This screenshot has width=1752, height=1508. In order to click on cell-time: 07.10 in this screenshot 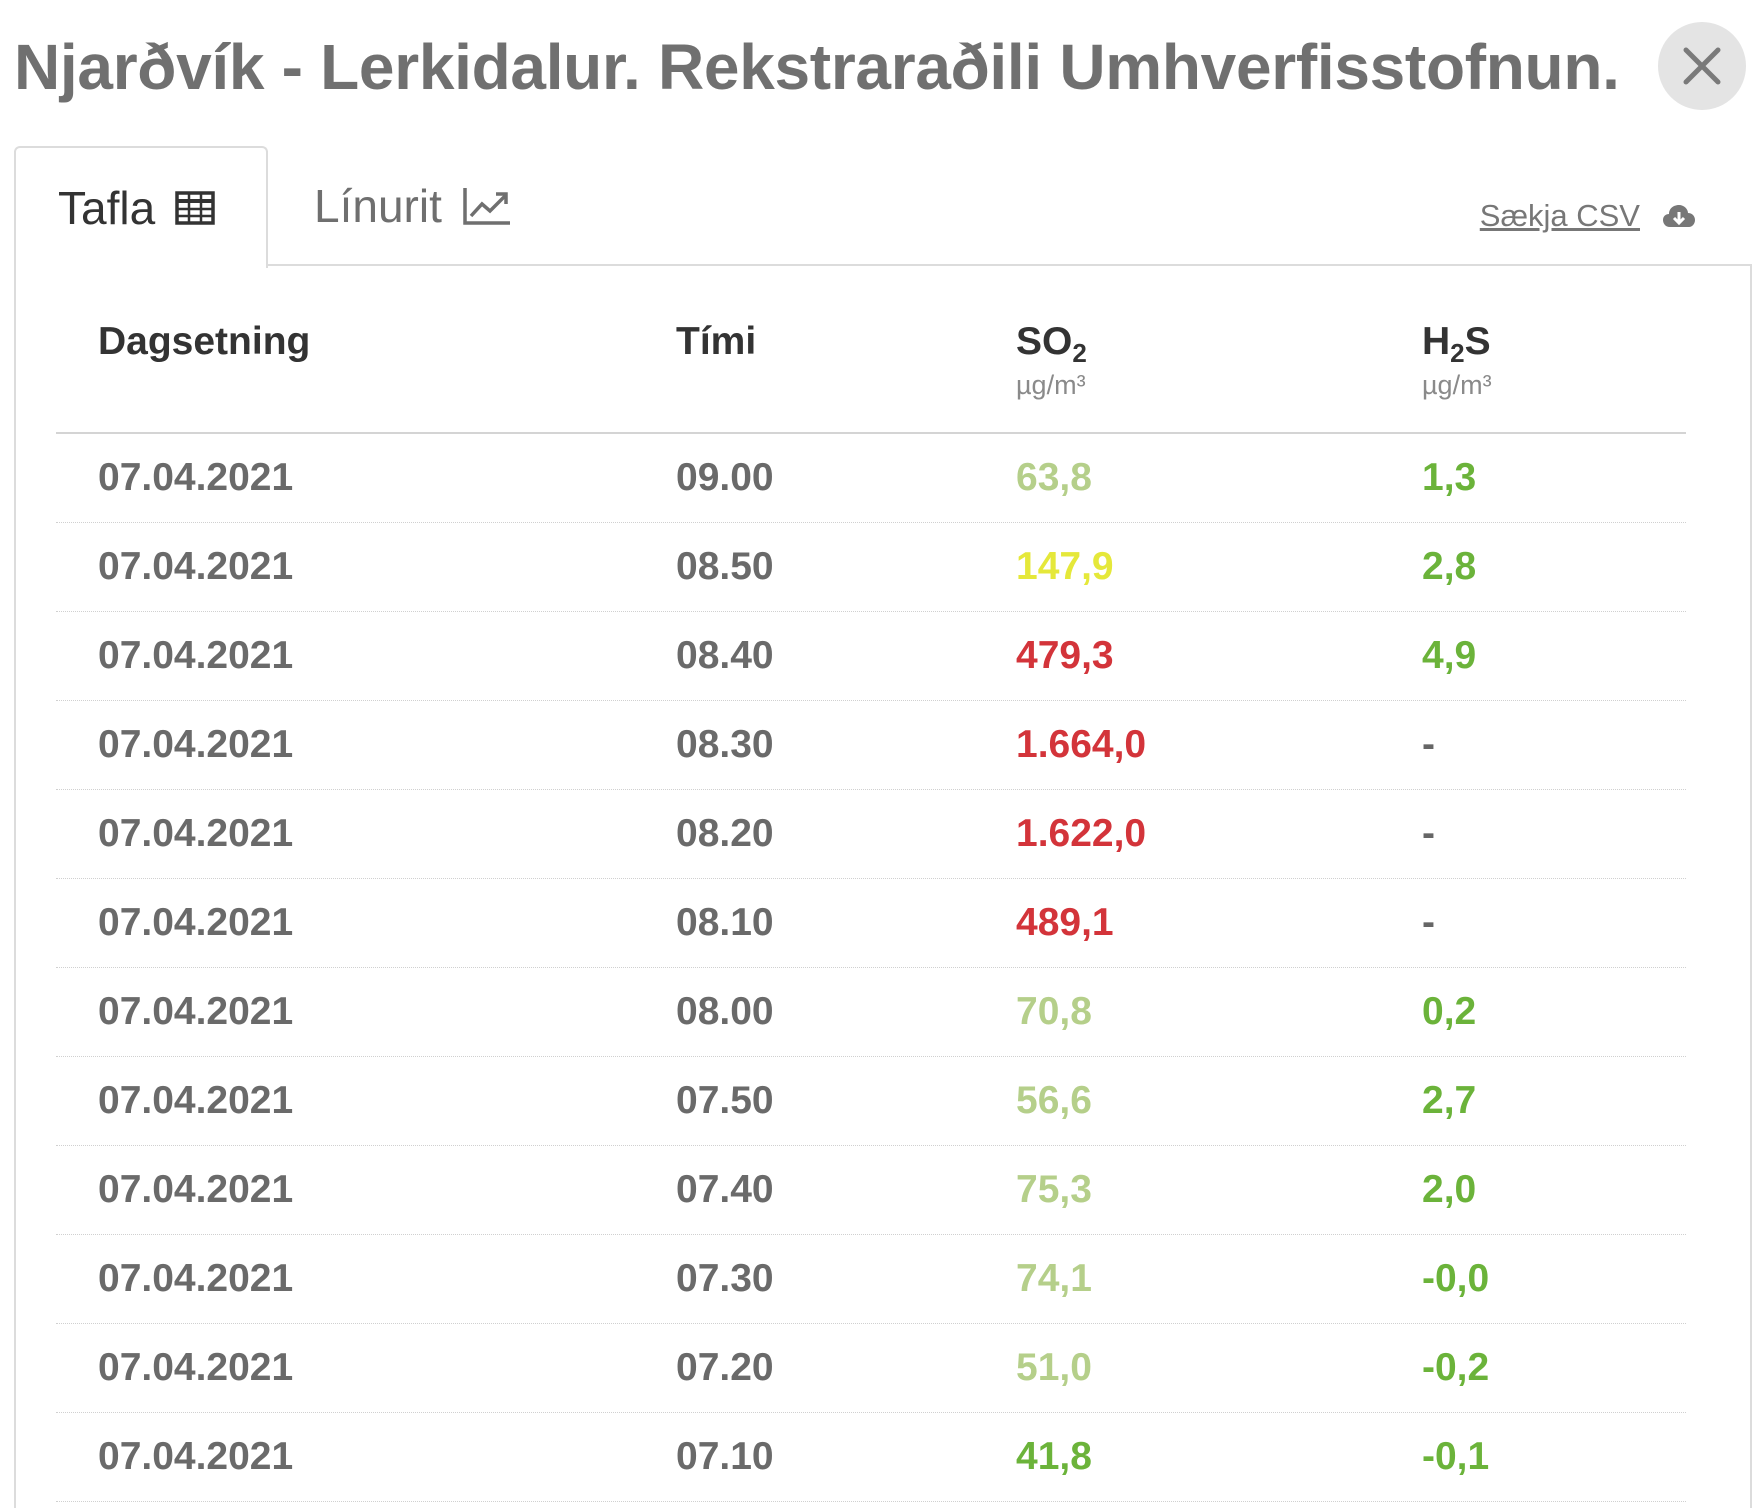, I will do `click(725, 1456)`.